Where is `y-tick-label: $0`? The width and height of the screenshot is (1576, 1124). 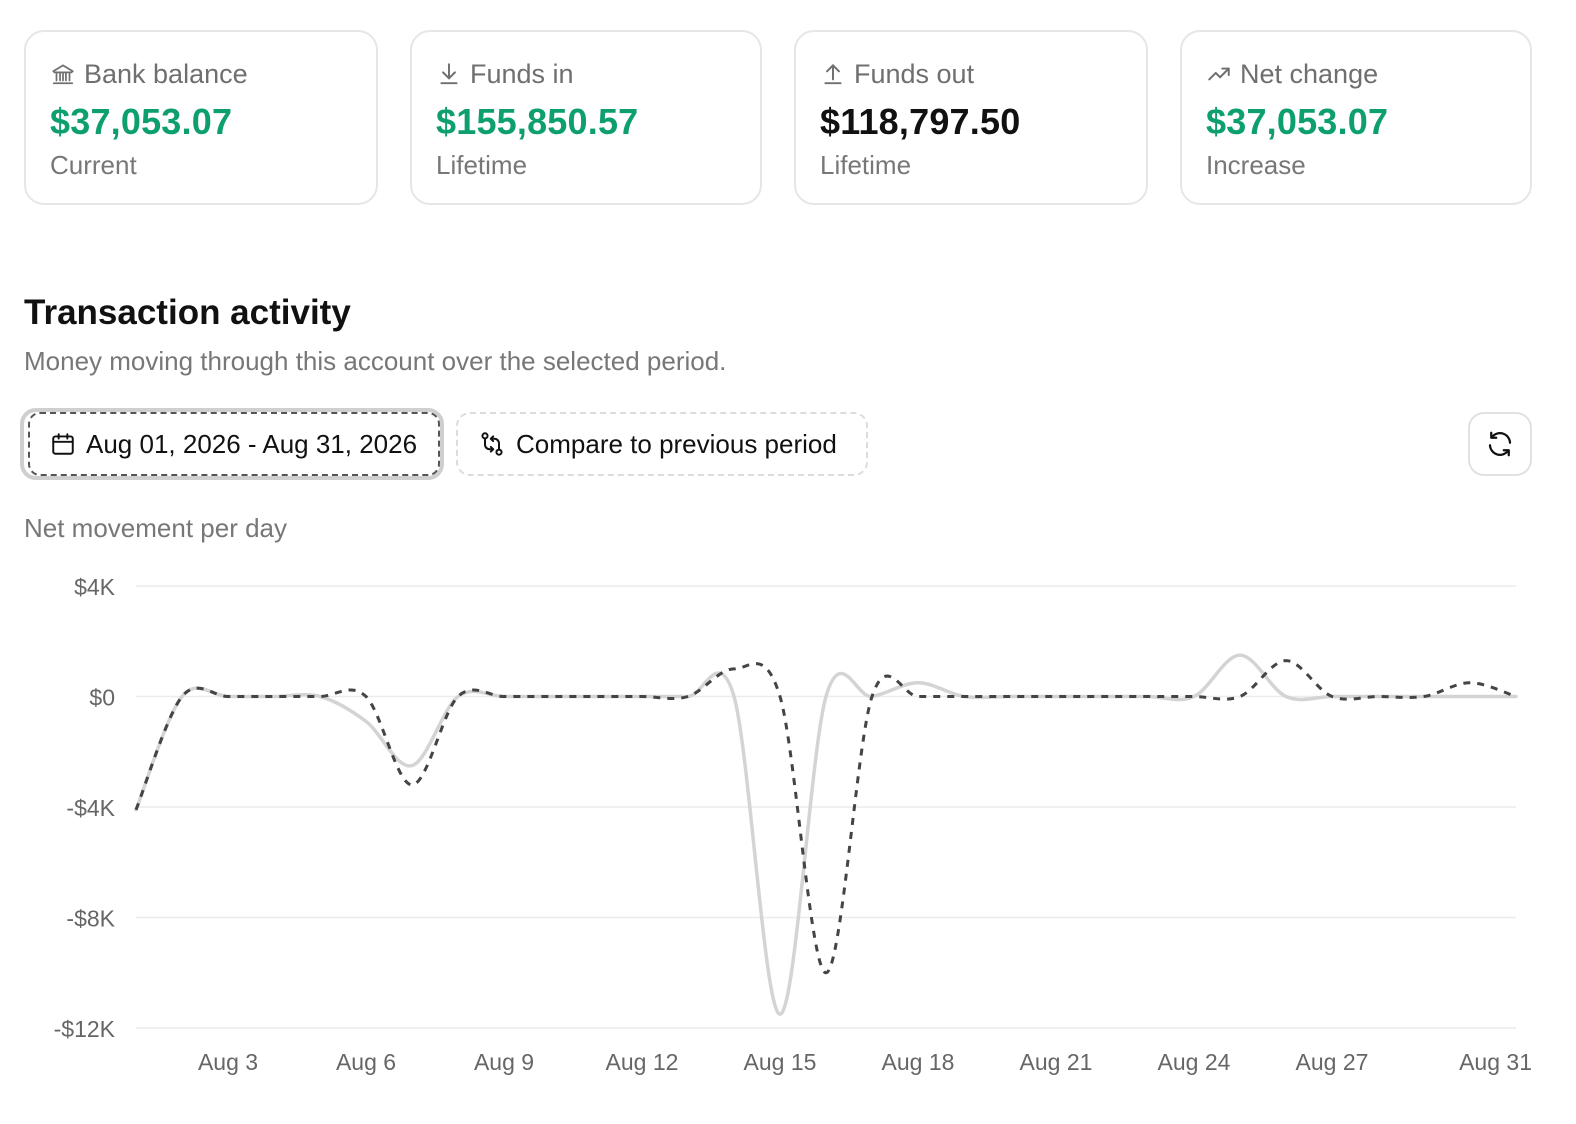
y-tick-label: $0 is located at coordinates (102, 698).